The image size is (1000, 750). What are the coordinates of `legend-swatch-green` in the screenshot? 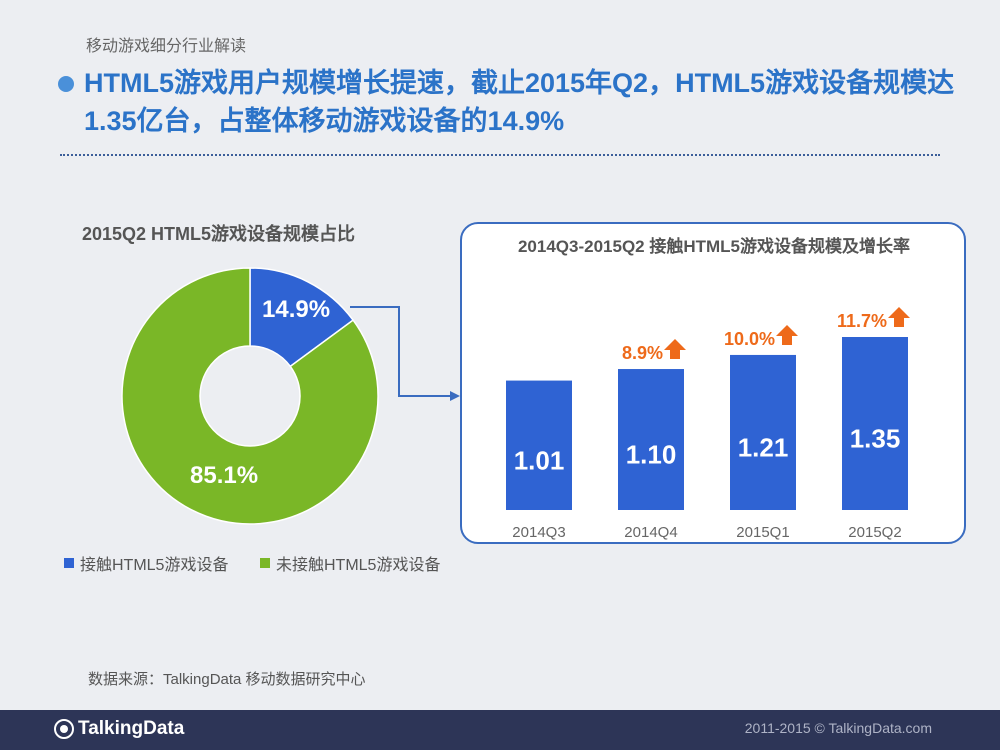 It's located at (265, 563).